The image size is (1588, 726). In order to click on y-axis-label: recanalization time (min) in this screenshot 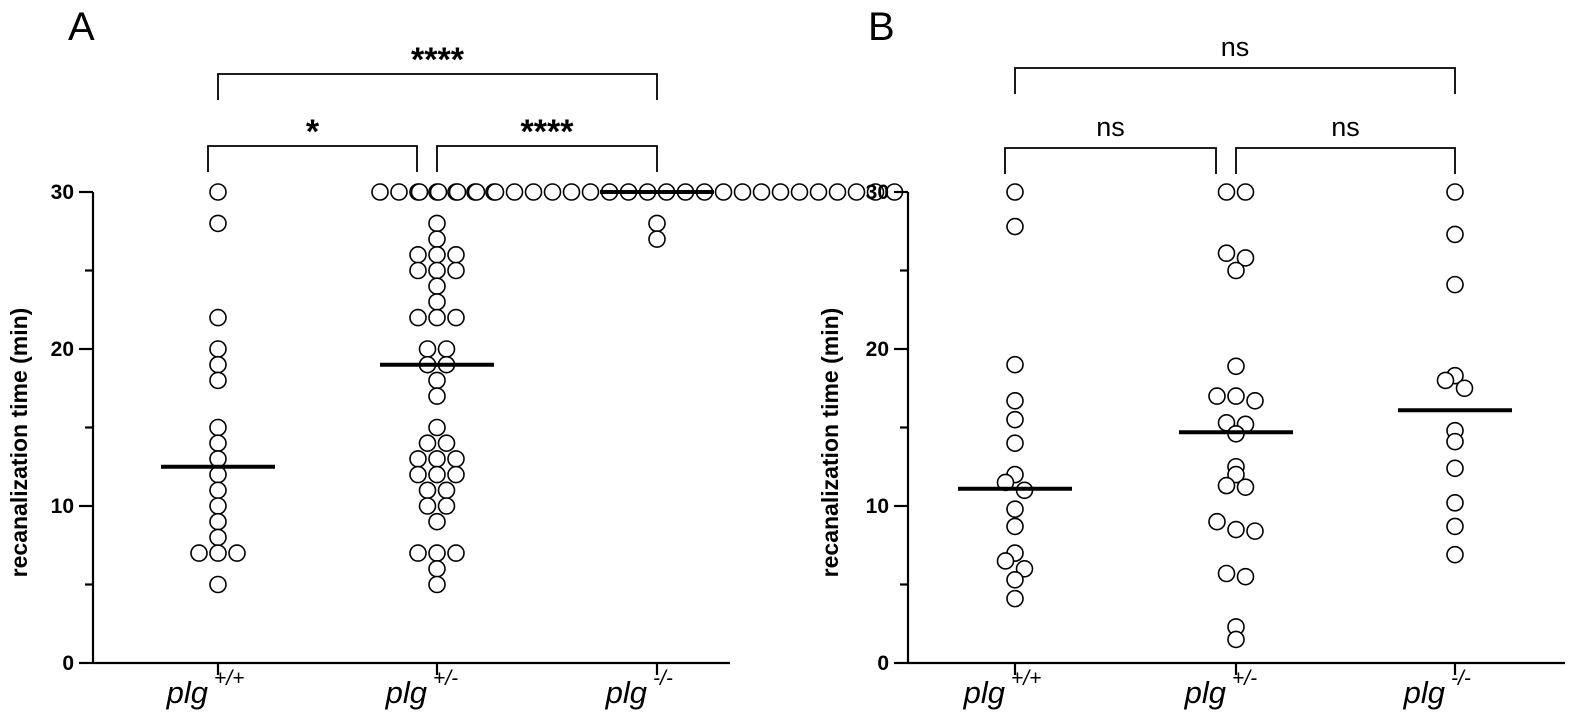, I will do `click(830, 443)`.